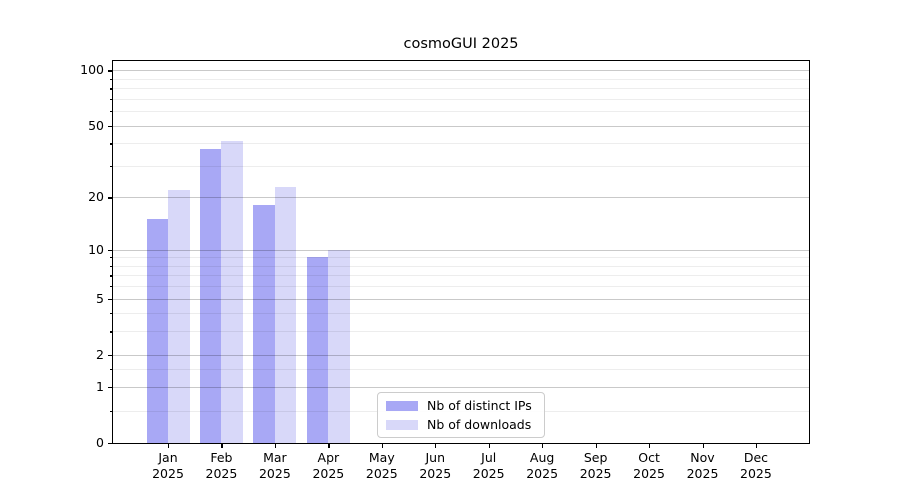 The width and height of the screenshot is (900, 500). What do you see at coordinates (275, 446) in the screenshot?
I see `x-tick-mark-mar` at bounding box center [275, 446].